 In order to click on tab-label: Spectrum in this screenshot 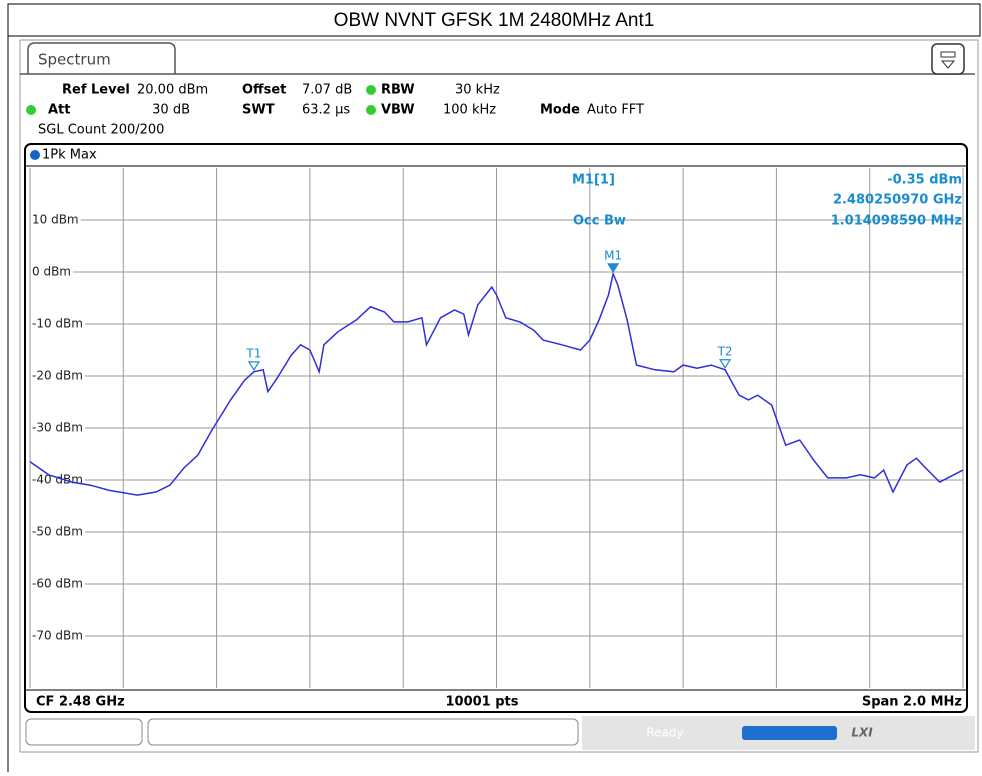, I will do `click(74, 60)`.